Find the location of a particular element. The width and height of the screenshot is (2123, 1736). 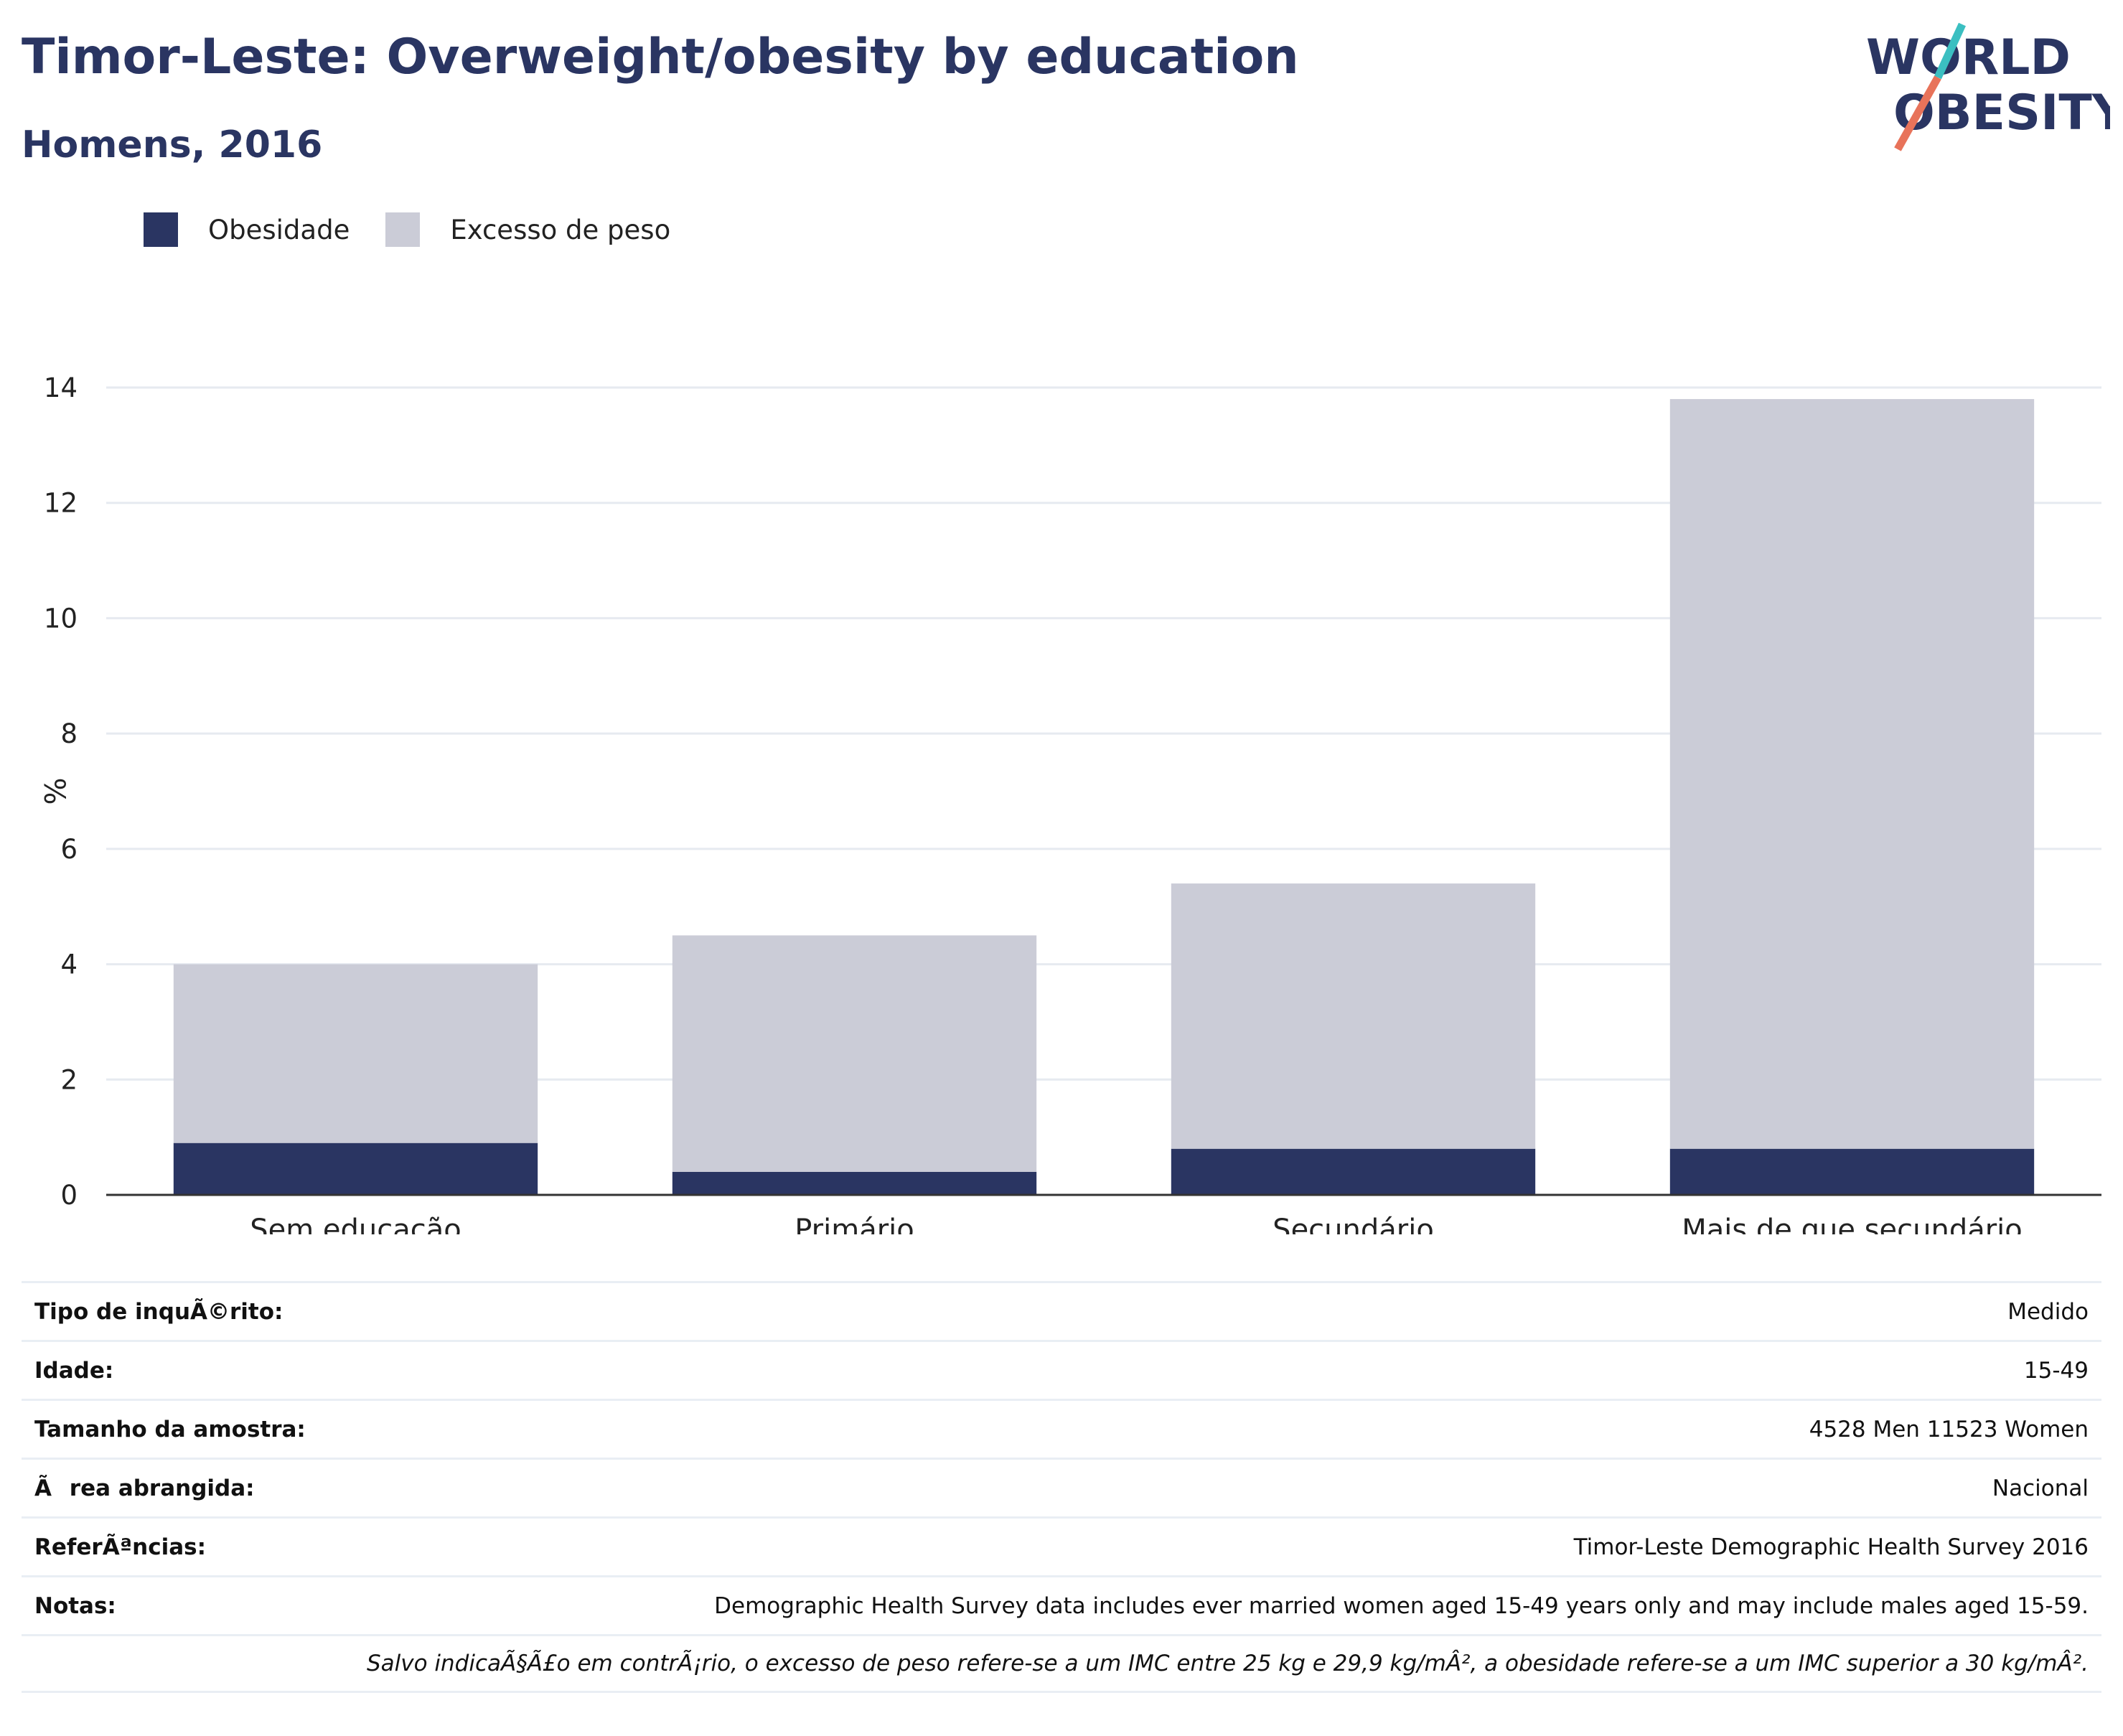

logo-slash-top is located at coordinates (1950, 51).